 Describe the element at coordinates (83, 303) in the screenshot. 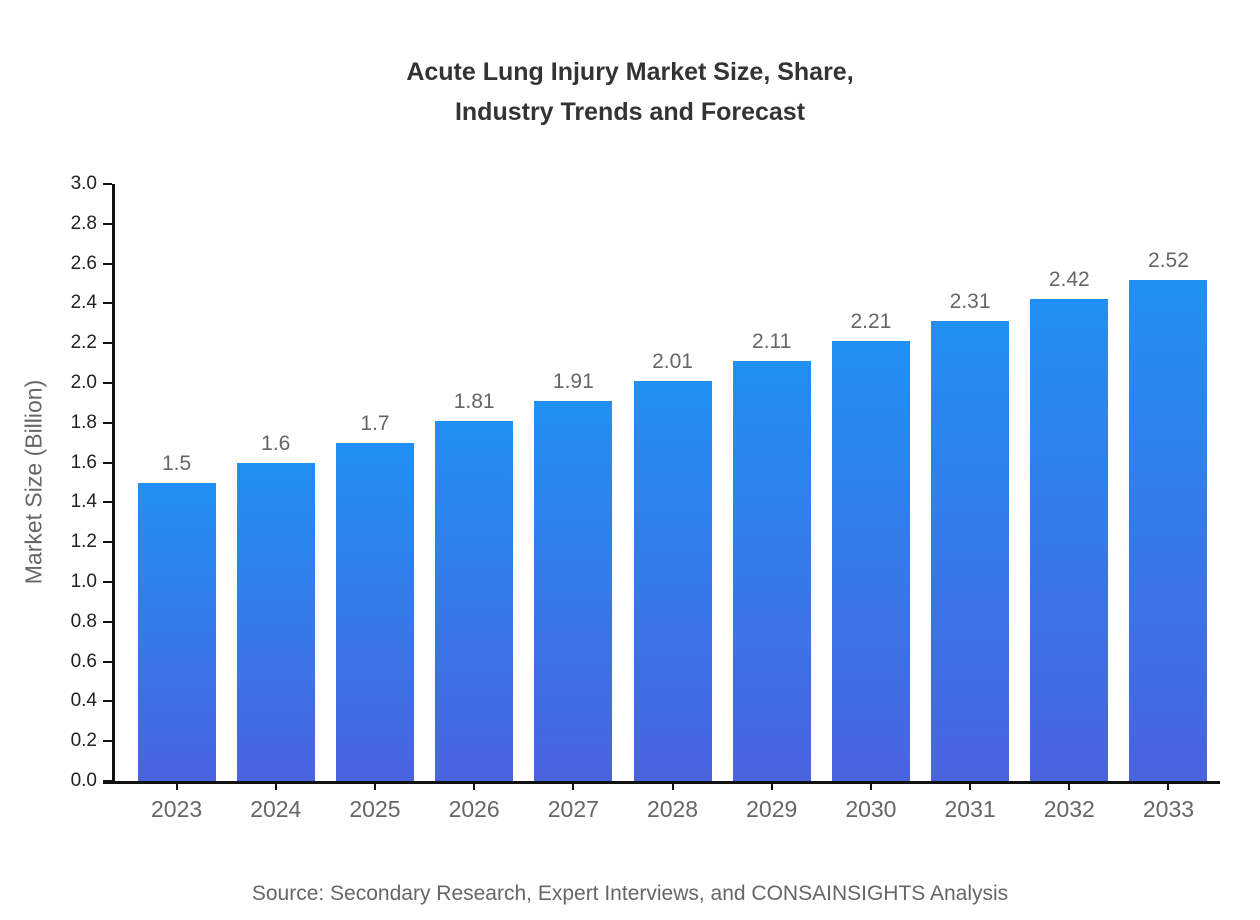

I see `y-tick-label: 2.4` at that location.